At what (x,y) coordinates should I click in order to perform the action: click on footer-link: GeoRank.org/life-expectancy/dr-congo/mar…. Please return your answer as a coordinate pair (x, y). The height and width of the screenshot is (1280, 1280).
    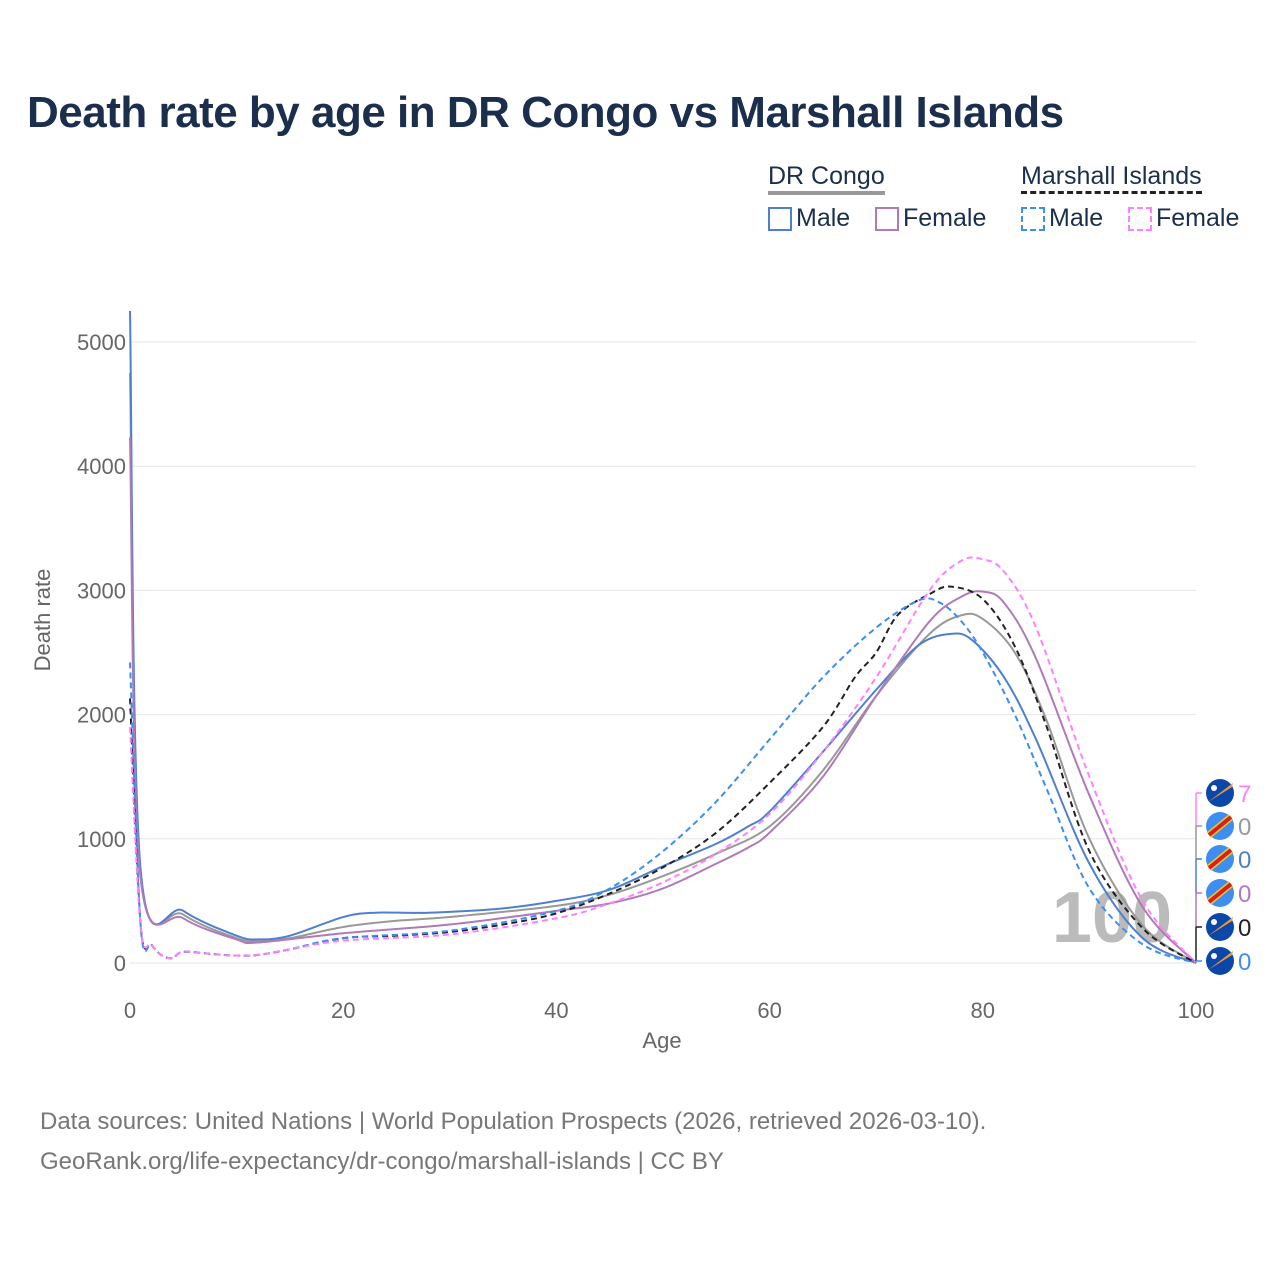
    Looking at the image, I should click on (382, 1161).